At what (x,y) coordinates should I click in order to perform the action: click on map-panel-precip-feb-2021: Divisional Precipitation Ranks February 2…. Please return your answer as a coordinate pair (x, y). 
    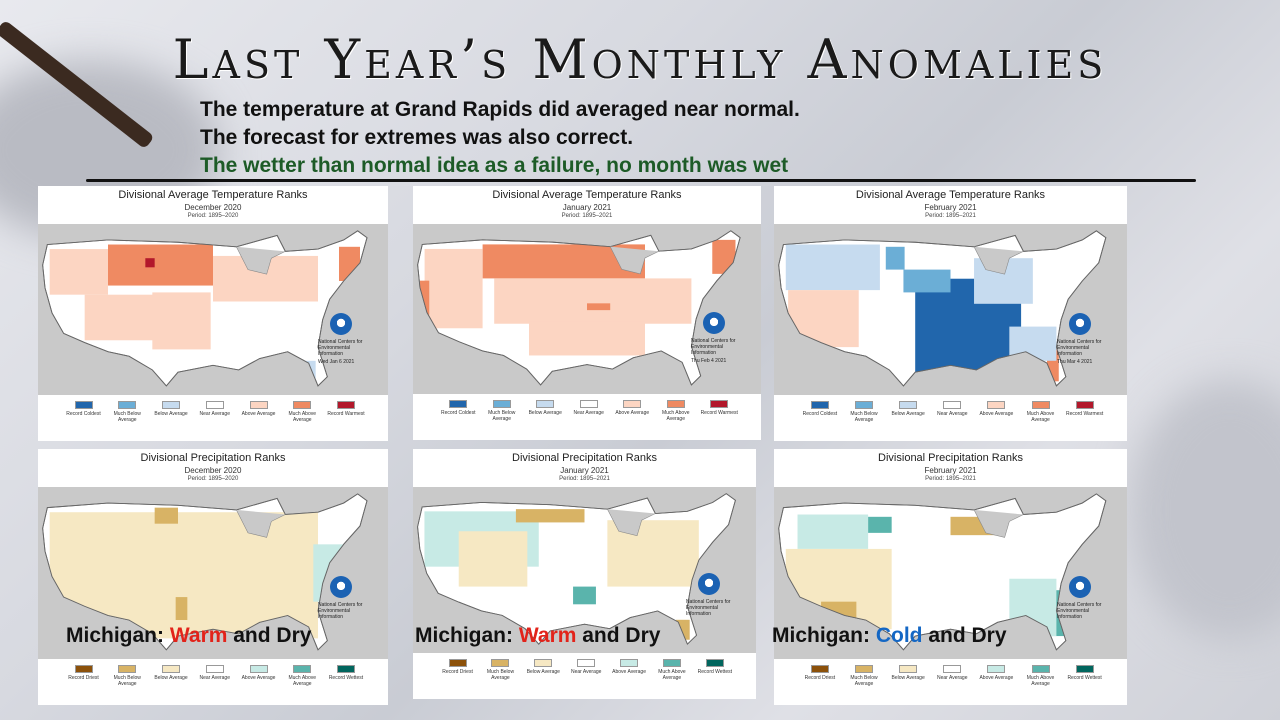
    Looking at the image, I should click on (950, 577).